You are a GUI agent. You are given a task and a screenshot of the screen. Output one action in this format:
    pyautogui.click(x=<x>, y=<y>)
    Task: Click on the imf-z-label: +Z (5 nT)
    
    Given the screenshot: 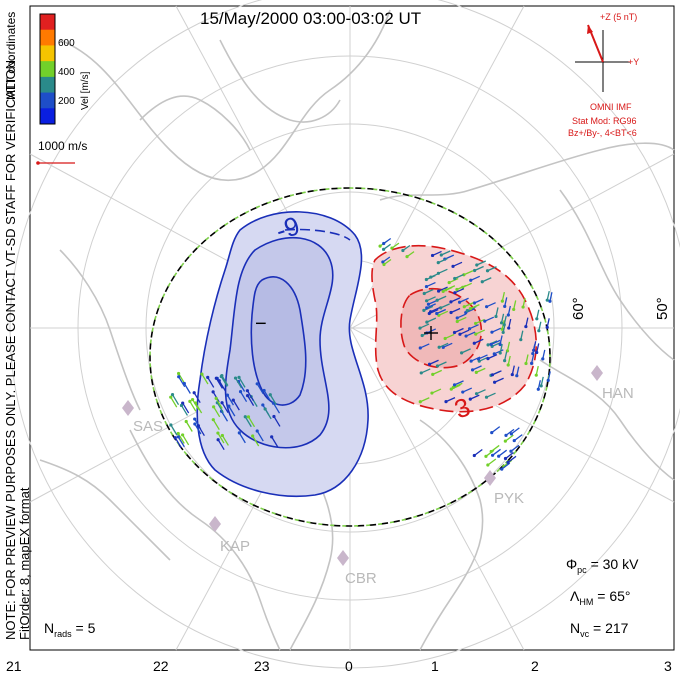 What is the action you would take?
    pyautogui.click(x=619, y=17)
    